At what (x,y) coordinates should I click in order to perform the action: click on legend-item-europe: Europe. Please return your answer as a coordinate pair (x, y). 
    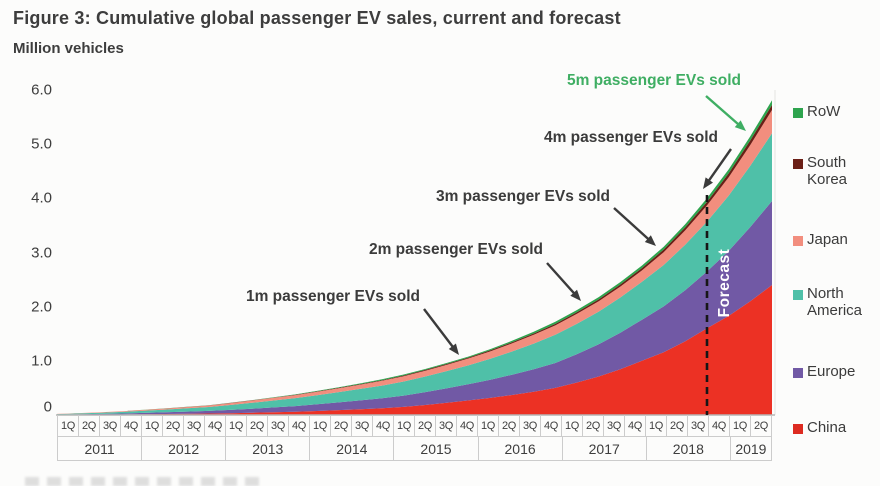
    Looking at the image, I should click on (824, 372).